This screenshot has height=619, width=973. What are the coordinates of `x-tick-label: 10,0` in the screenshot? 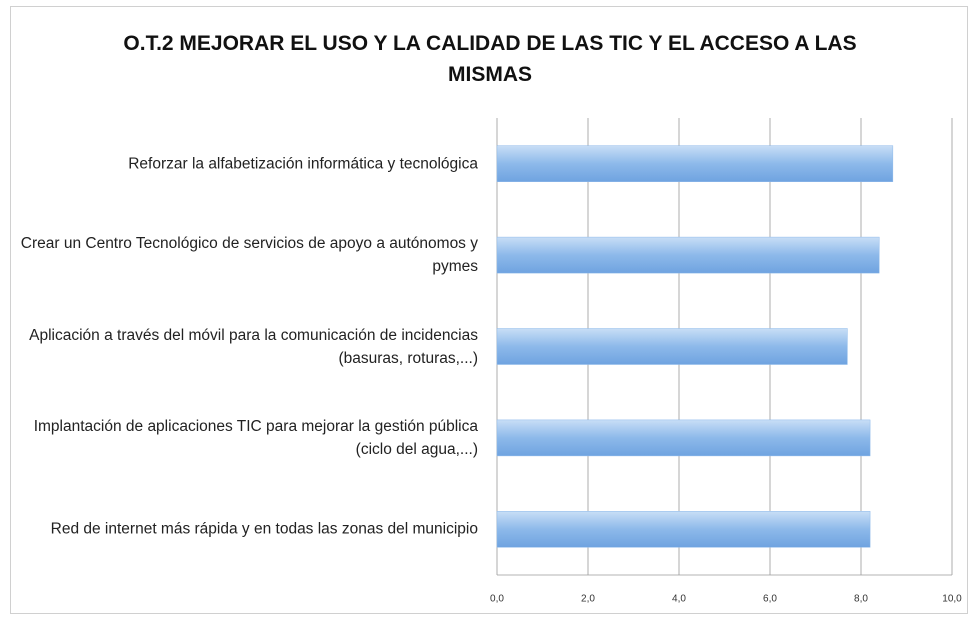 It's located at (952, 599).